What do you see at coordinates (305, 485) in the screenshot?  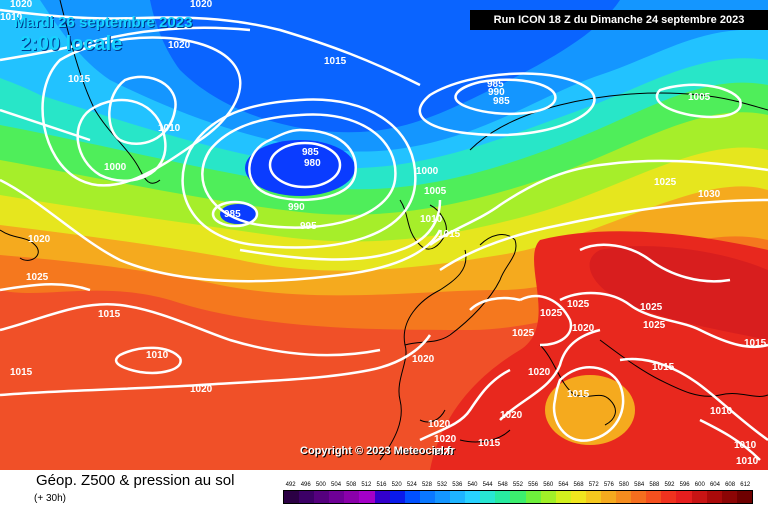 I see `scale-value-label: 496` at bounding box center [305, 485].